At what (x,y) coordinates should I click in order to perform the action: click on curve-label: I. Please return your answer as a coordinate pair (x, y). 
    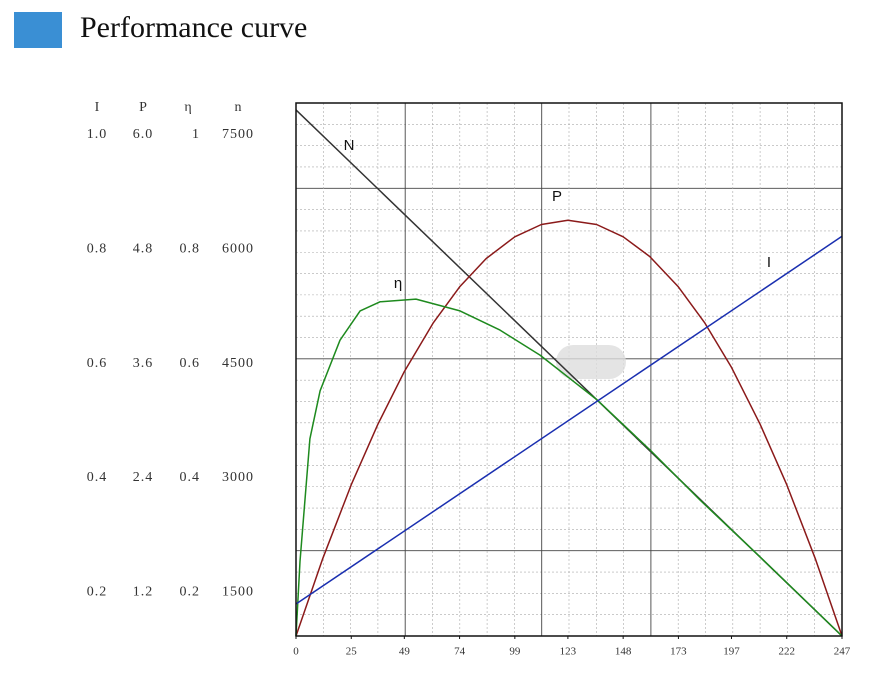
    Looking at the image, I should click on (769, 262).